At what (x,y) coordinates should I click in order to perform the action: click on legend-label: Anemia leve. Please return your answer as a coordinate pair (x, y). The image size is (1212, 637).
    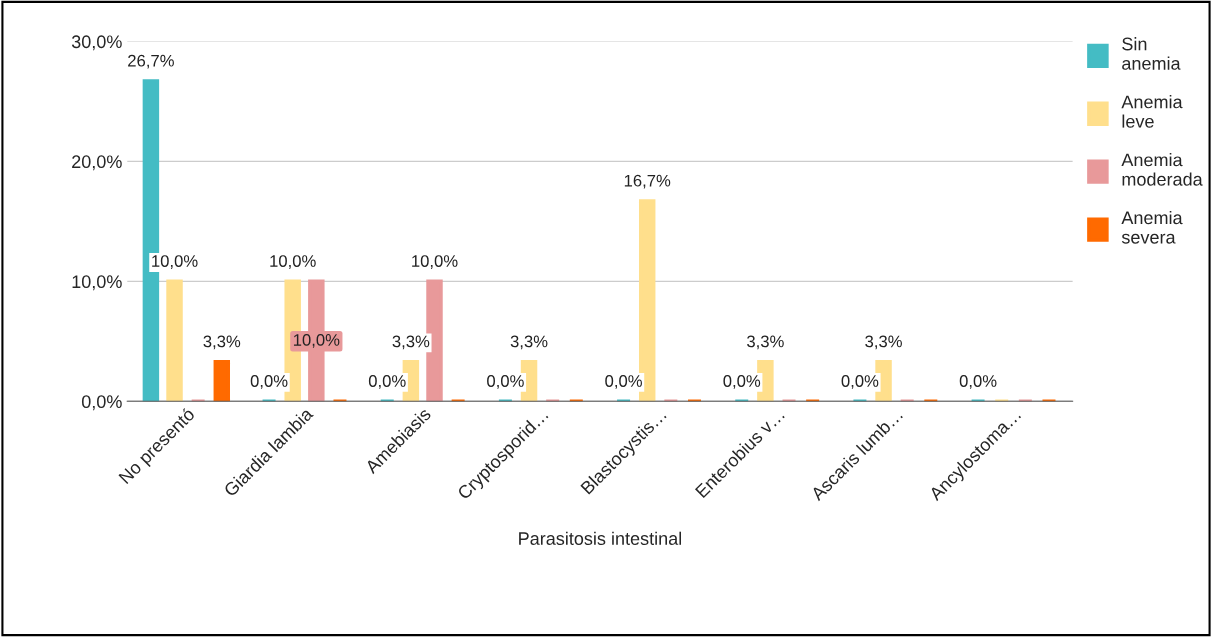
    Looking at the image, I should click on (1152, 111).